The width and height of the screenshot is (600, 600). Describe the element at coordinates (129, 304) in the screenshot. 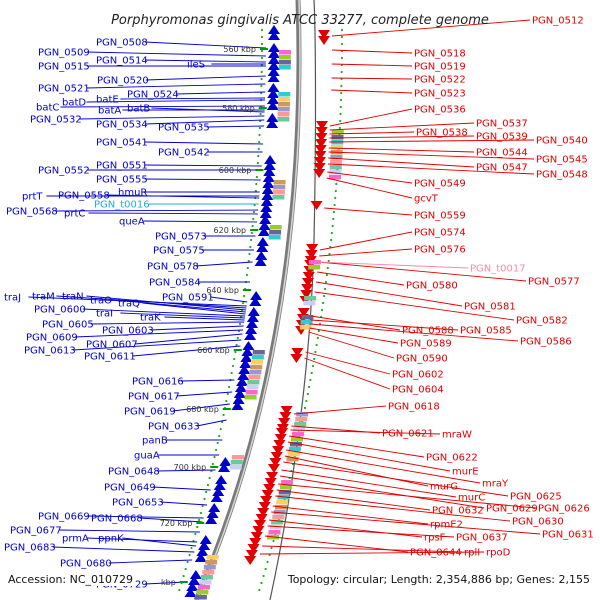

I see `gene-label-traq: traQ` at that location.